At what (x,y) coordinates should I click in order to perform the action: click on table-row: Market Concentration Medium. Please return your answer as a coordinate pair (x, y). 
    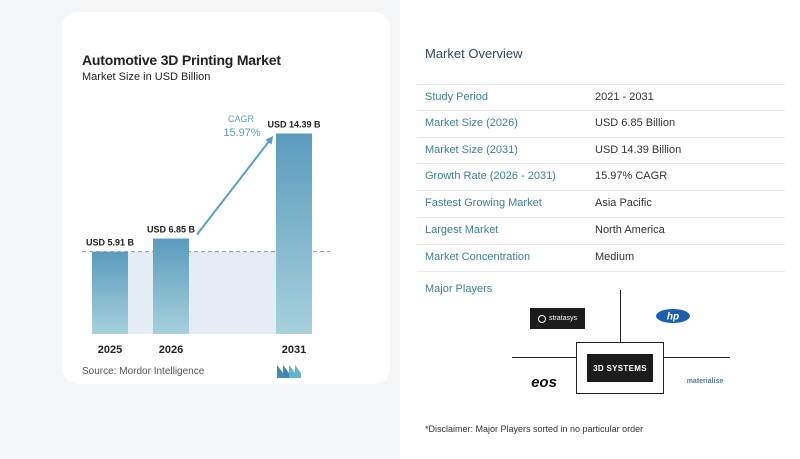
    Looking at the image, I should click on (601, 258).